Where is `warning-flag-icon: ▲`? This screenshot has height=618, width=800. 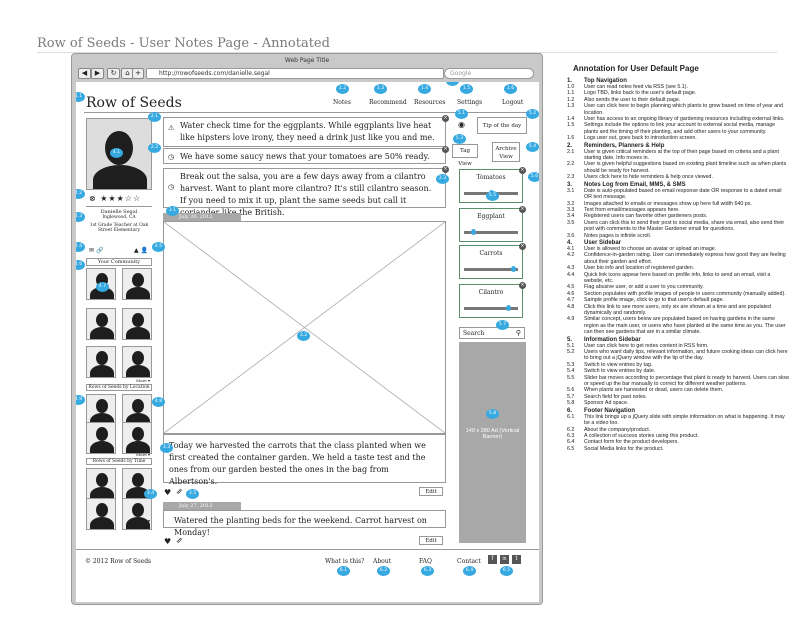
warning-flag-icon: ▲ is located at coordinates (136, 250).